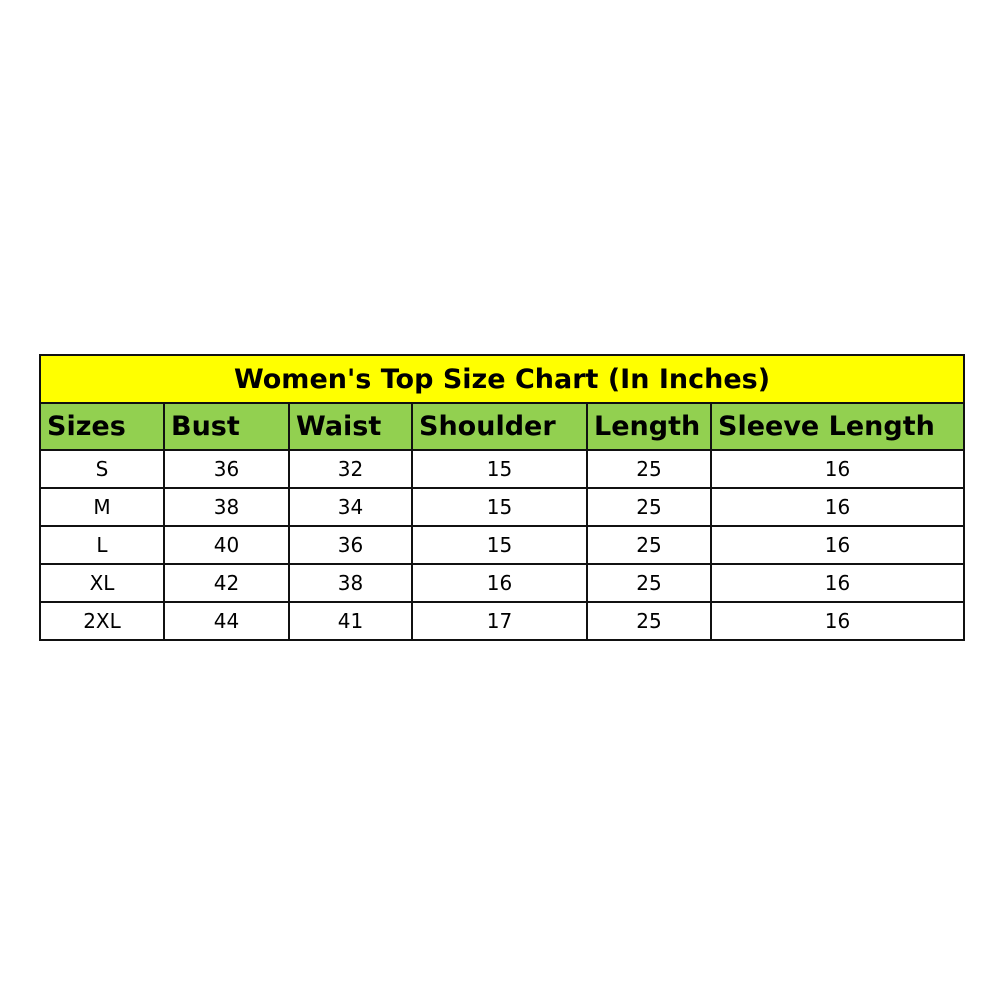  What do you see at coordinates (649, 426) in the screenshot?
I see `column-header: Length` at bounding box center [649, 426].